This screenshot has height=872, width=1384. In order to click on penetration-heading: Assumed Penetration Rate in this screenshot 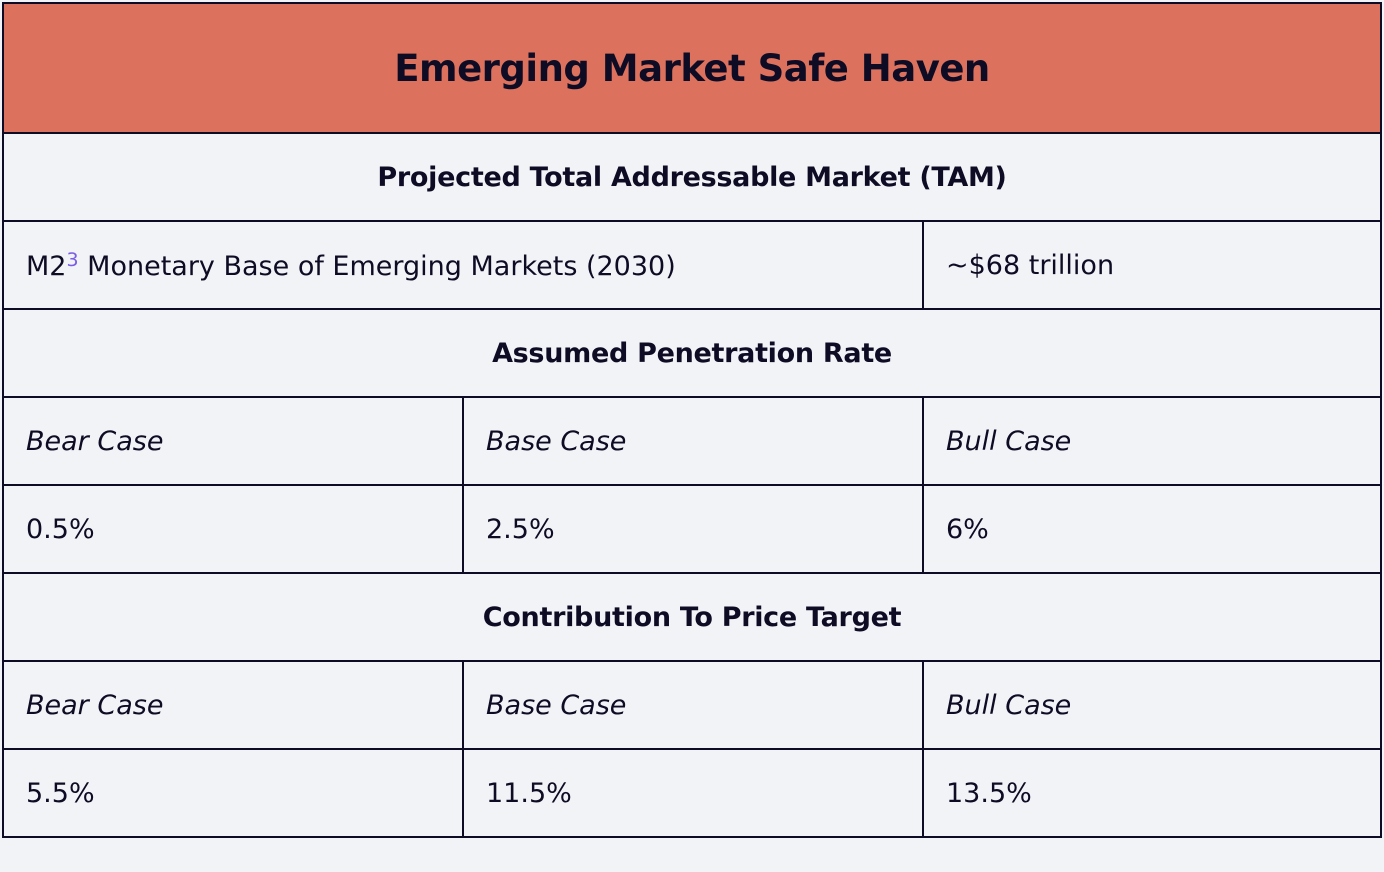, I will do `click(692, 353)`.